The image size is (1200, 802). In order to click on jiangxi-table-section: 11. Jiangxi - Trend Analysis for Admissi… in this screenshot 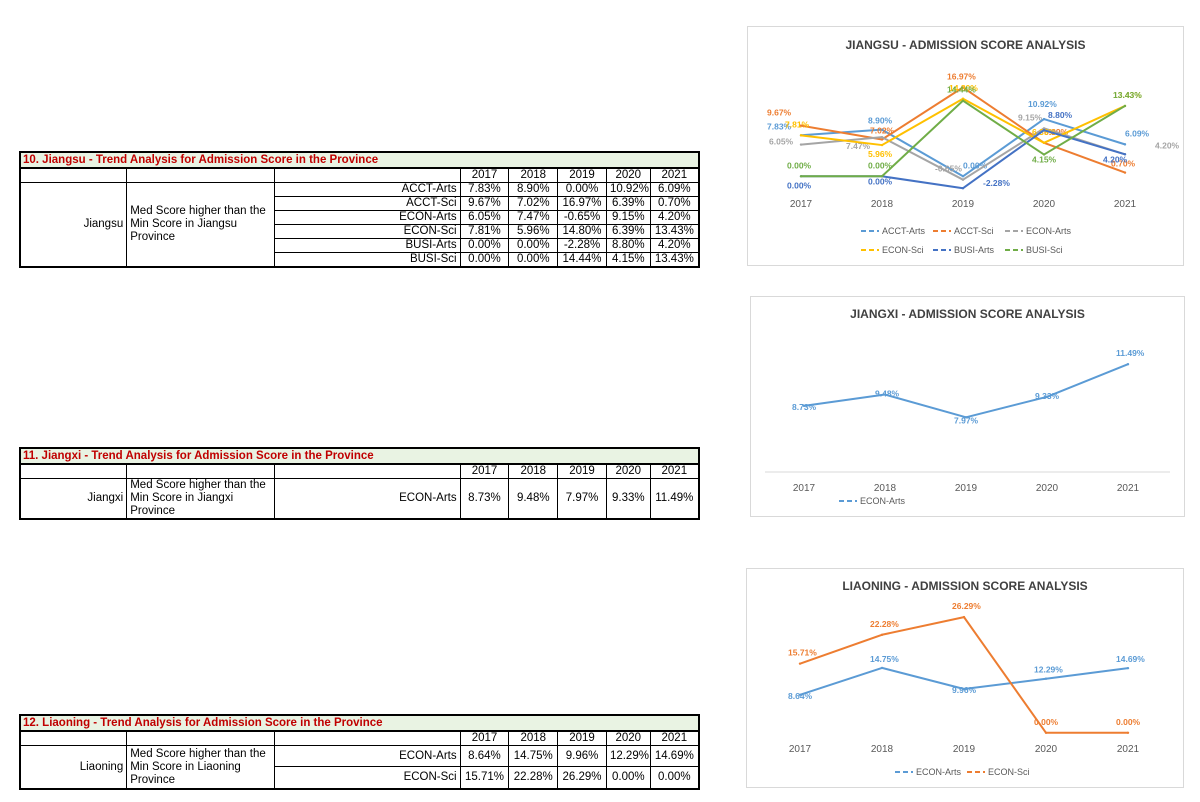, I will do `click(359, 483)`.